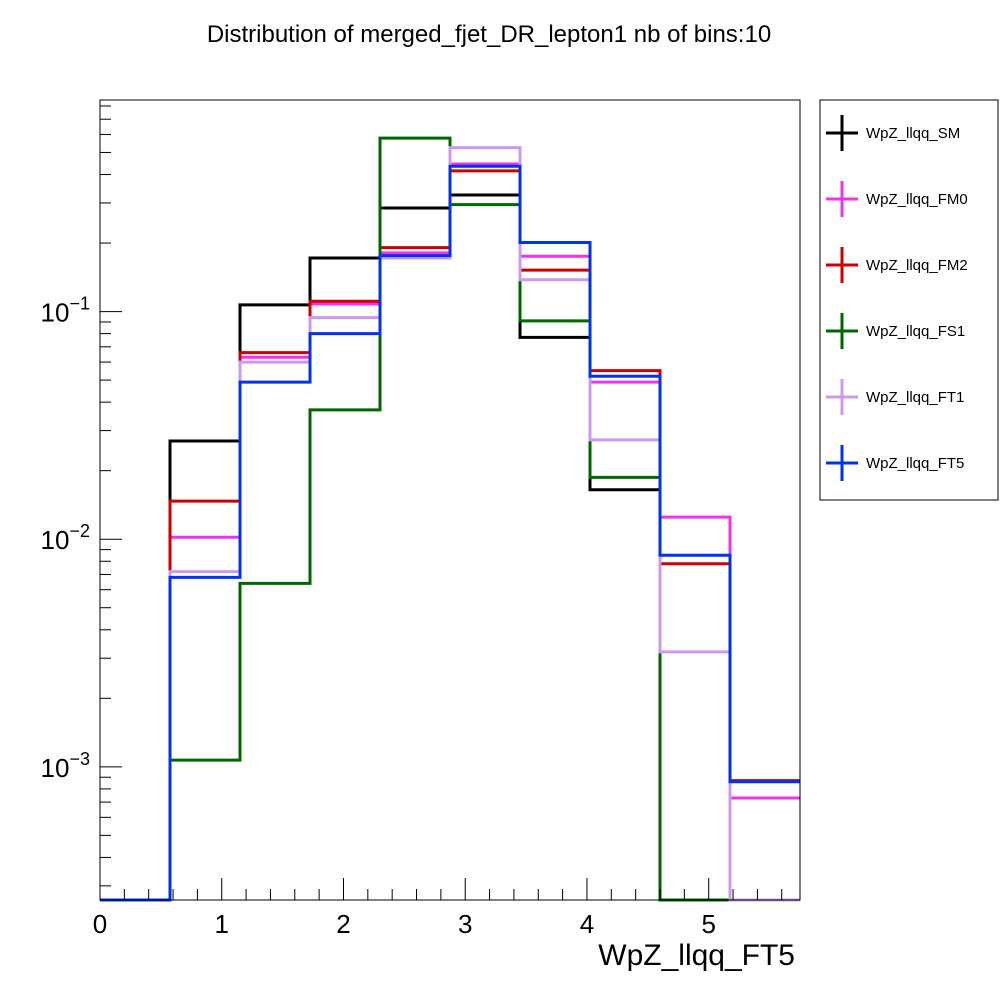  Describe the element at coordinates (915, 397) in the screenshot. I see `legend-label: WpZ_llqq_FT1` at that location.